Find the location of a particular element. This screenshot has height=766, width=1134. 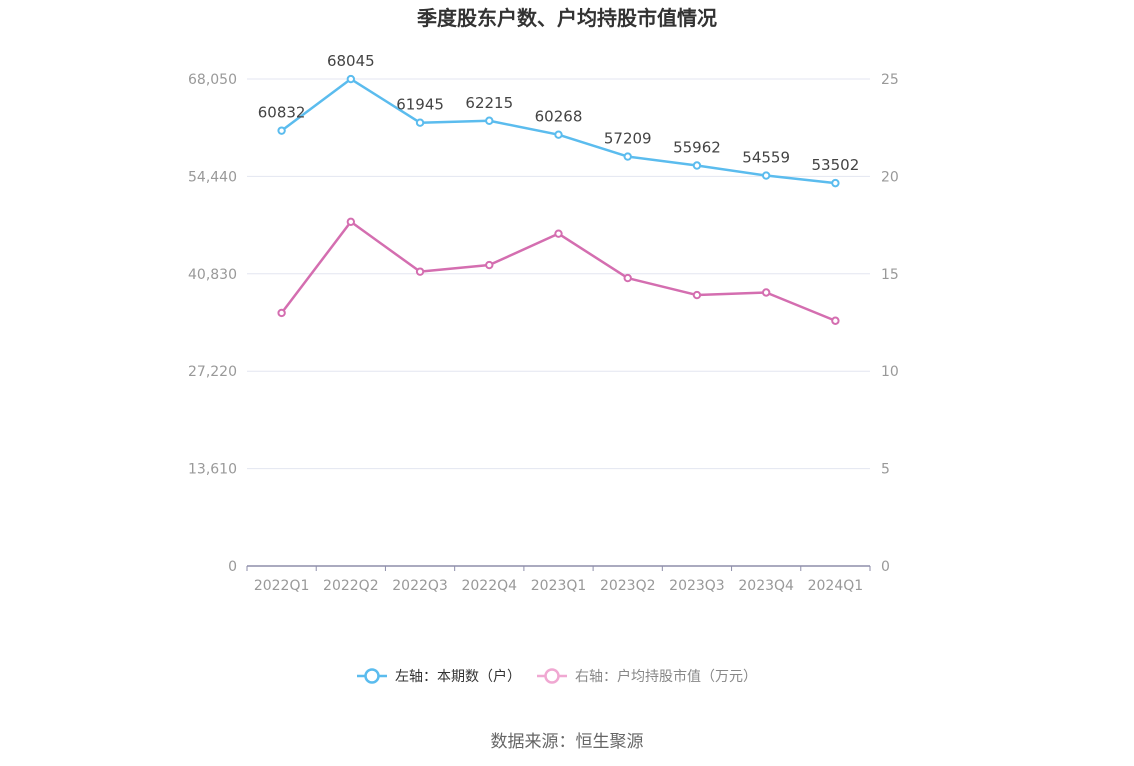

right-axis-tick-label: 0 is located at coordinates (885, 567).